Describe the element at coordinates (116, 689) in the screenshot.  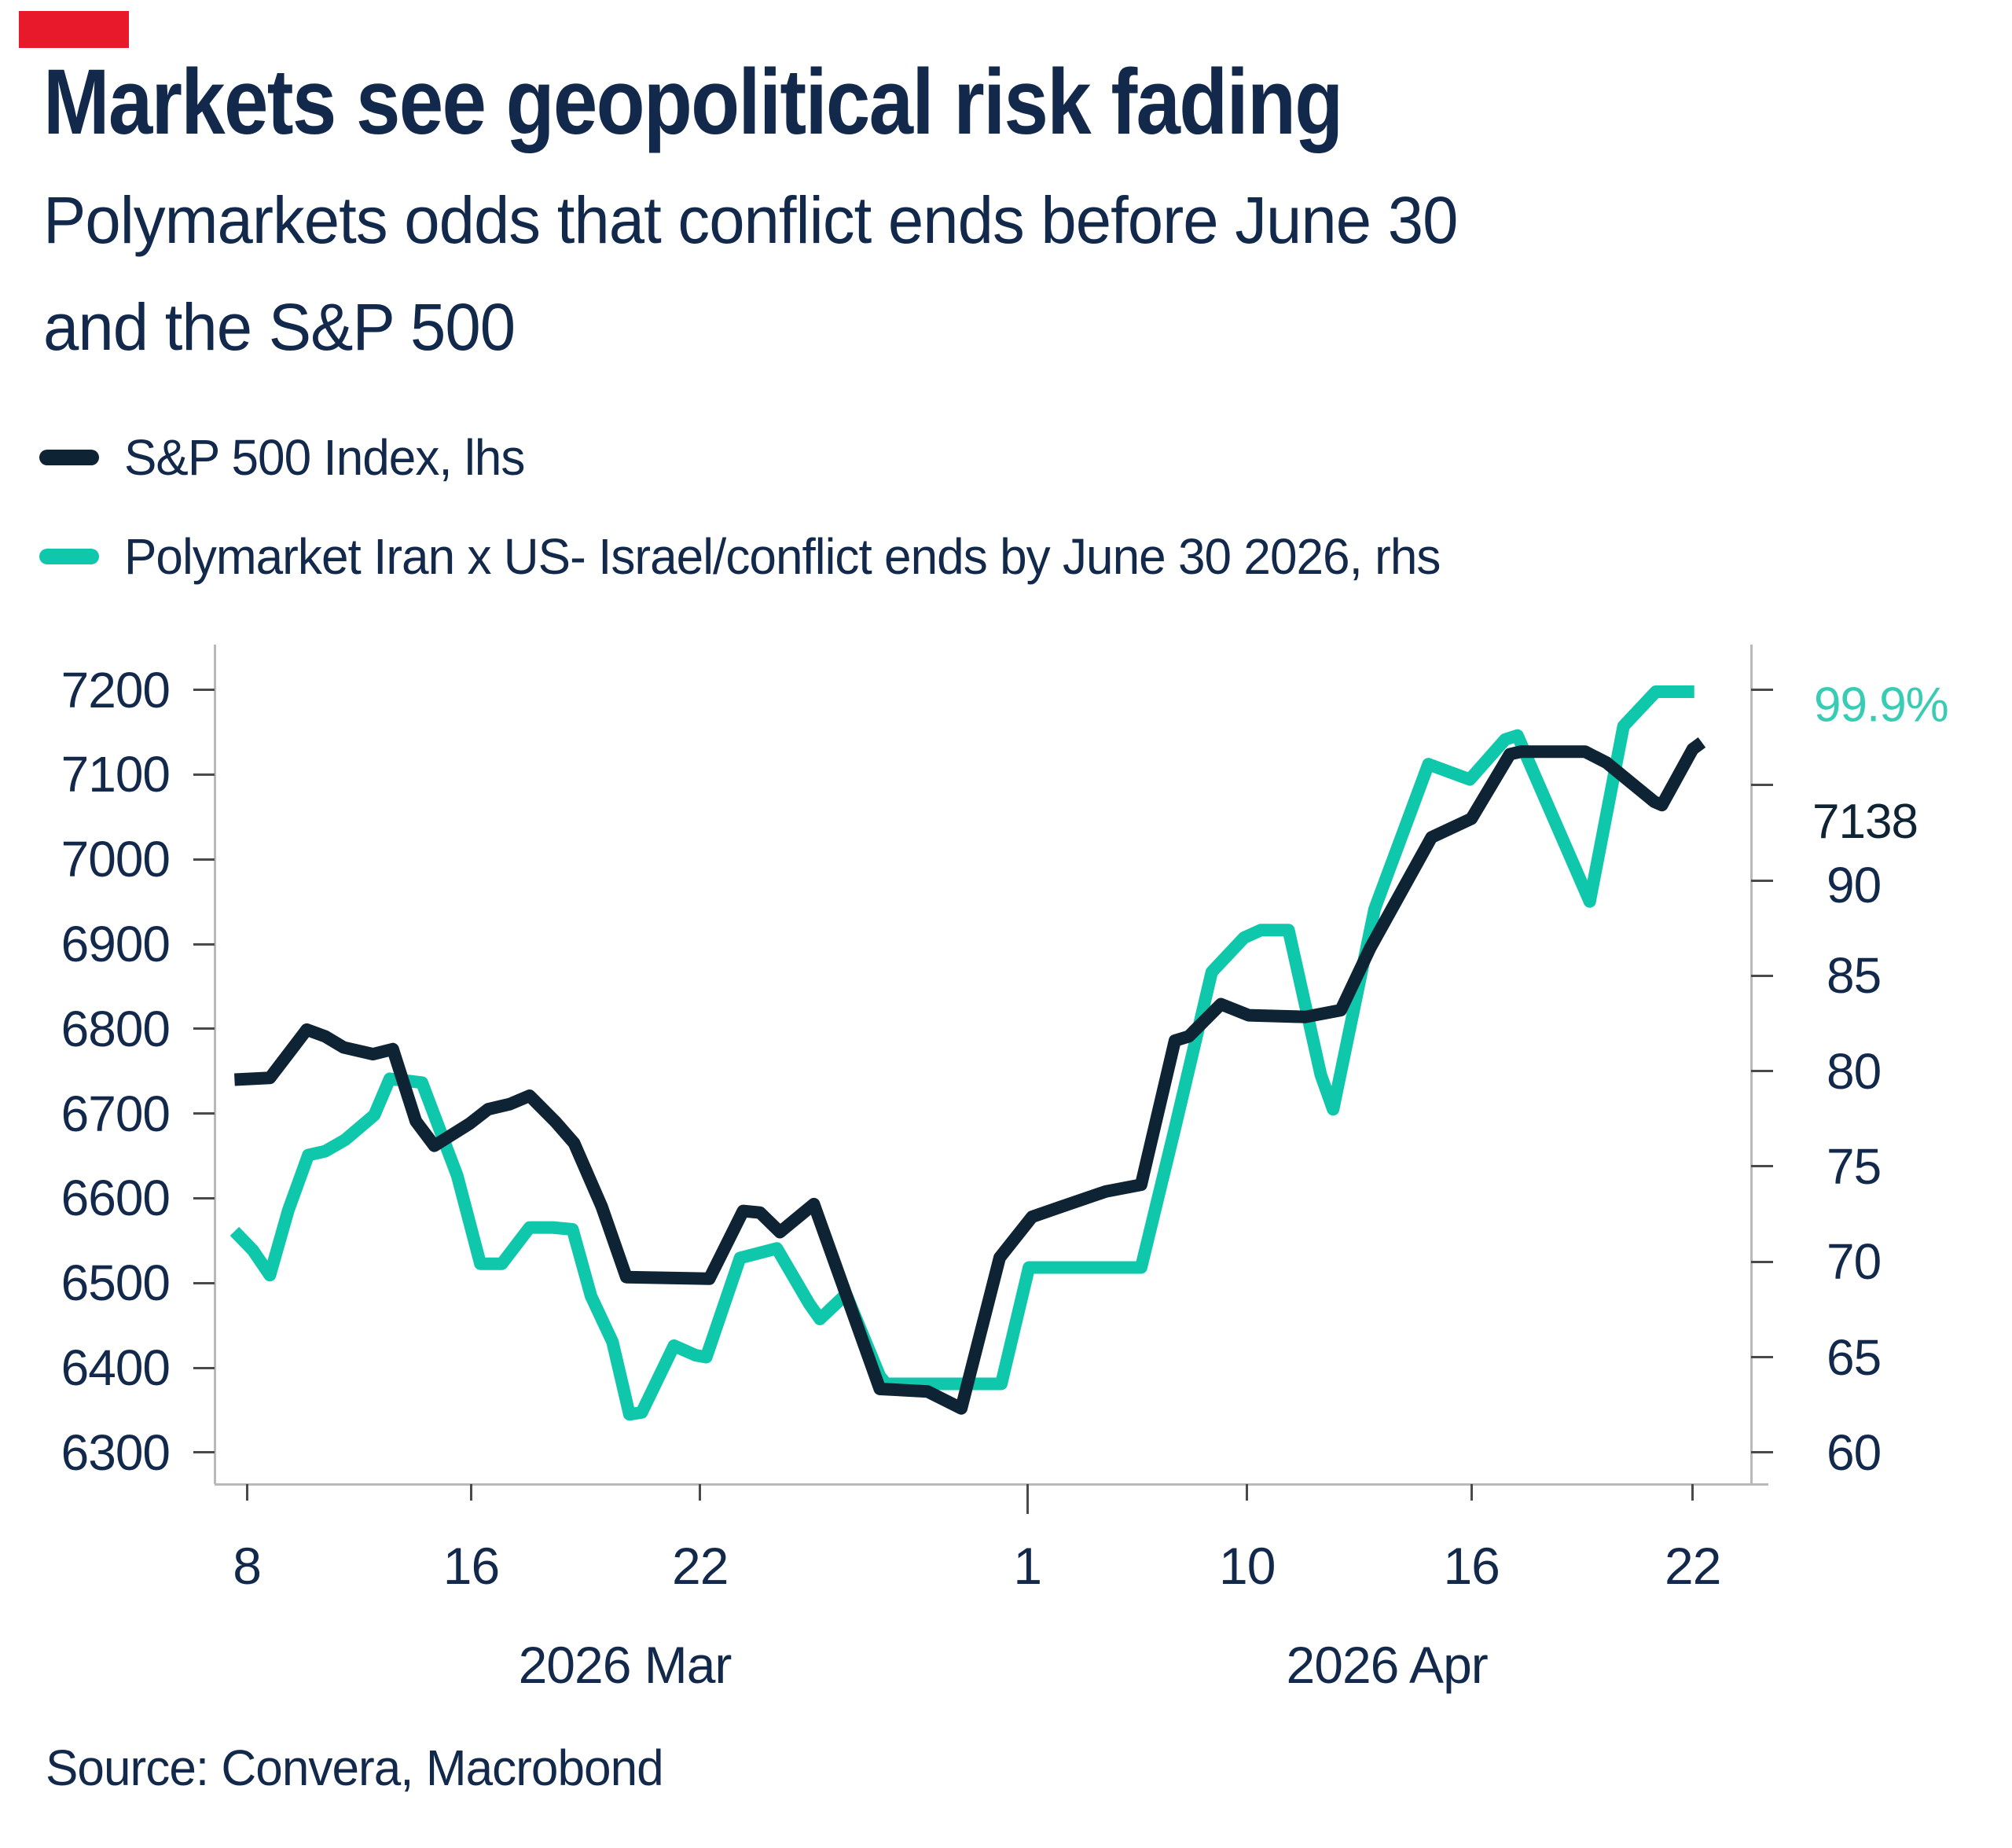
I see `left-axis-tick-label: 7200` at that location.